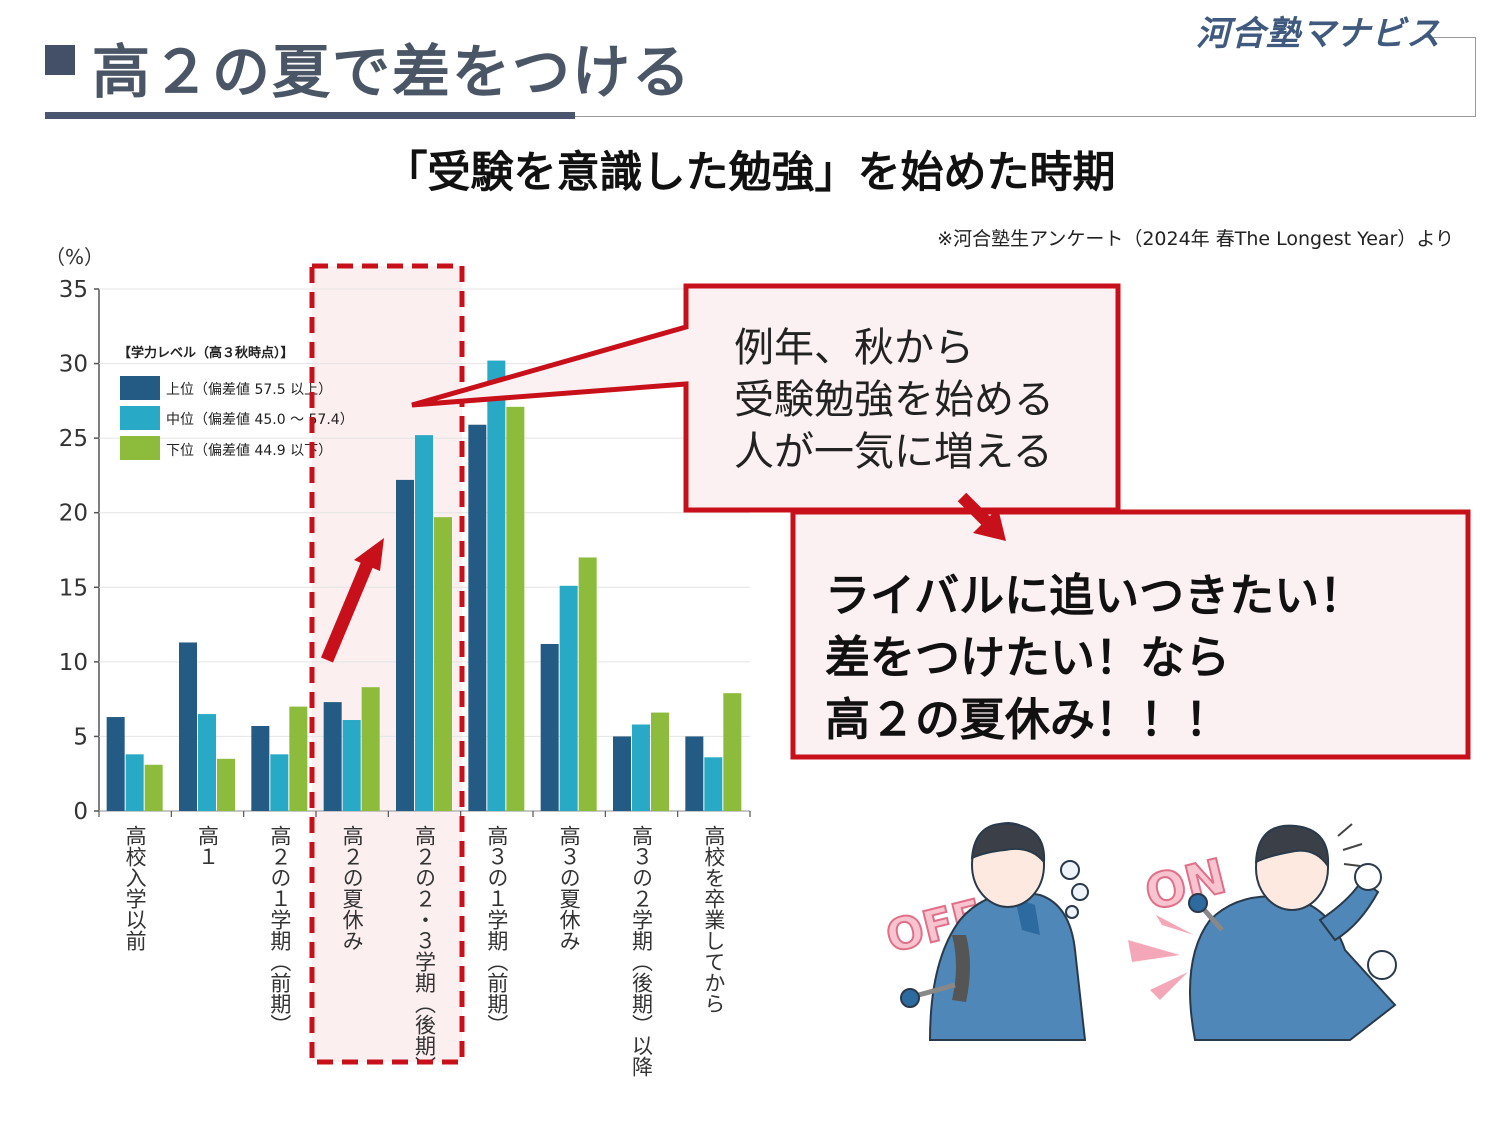 This screenshot has width=1500, height=1125. I want to click on y-axis-label: （%）, so click(74, 257).